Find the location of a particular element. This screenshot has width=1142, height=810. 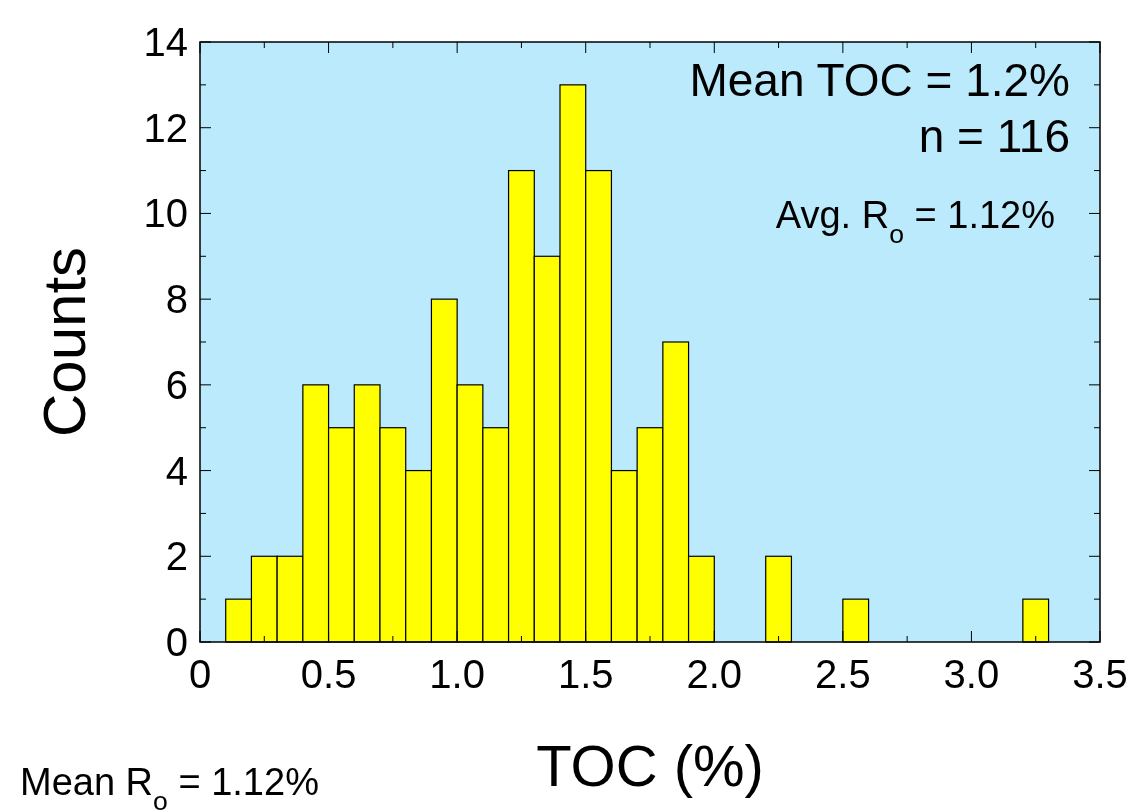

y-tick-label: 12 is located at coordinates (165, 127).